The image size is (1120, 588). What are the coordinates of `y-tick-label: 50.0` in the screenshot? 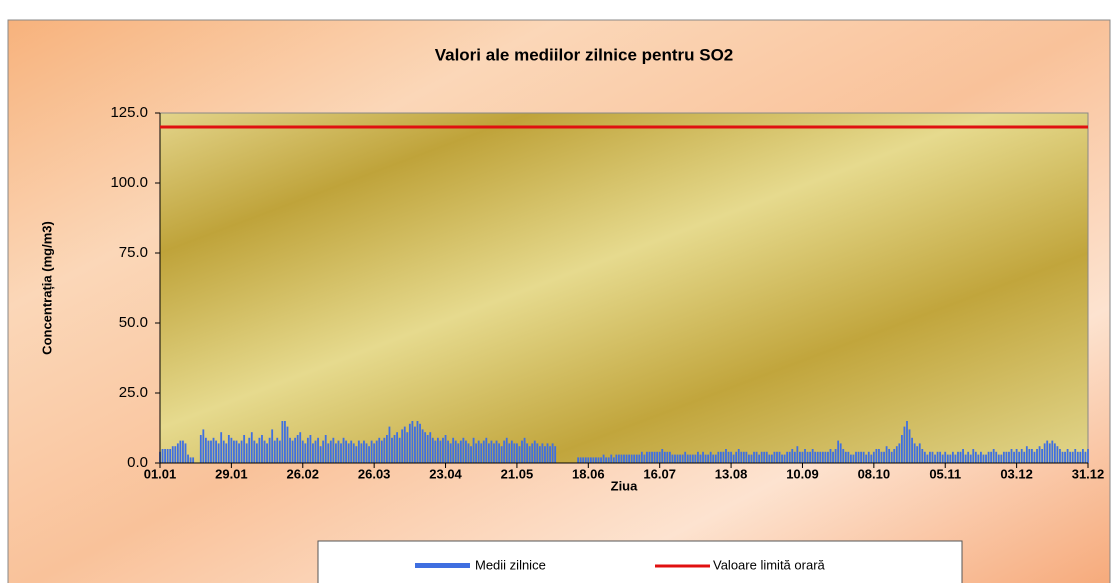 It's located at (133, 322).